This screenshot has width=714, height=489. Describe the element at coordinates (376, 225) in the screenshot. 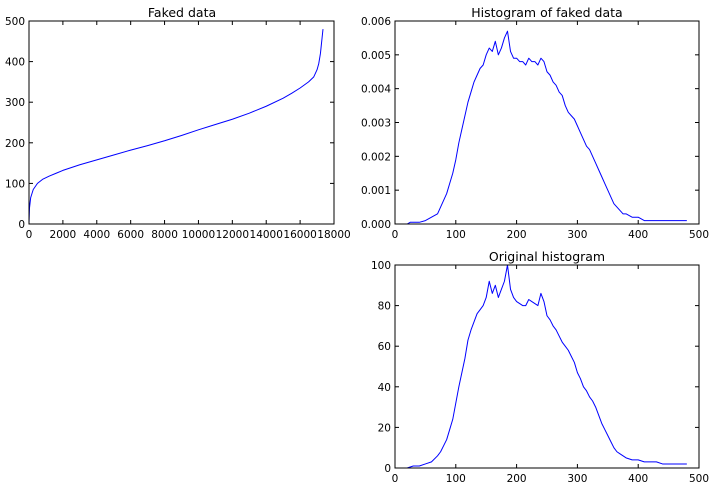

I see `hist-faked-y-tick-label: 0.000` at that location.